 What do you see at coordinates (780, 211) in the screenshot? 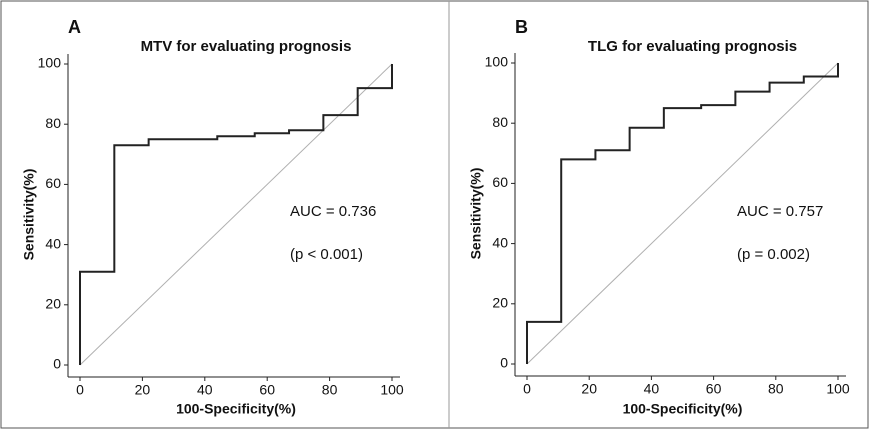
I see `annotation: AUC = 0.757` at bounding box center [780, 211].